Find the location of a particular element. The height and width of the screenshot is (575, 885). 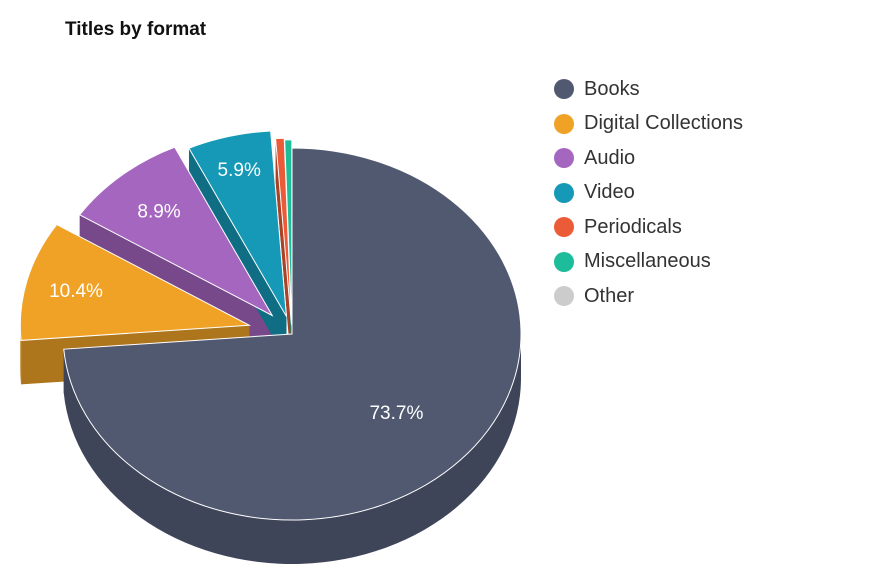

legend-item-miscellaneous: Miscellaneous is located at coordinates (648, 262).